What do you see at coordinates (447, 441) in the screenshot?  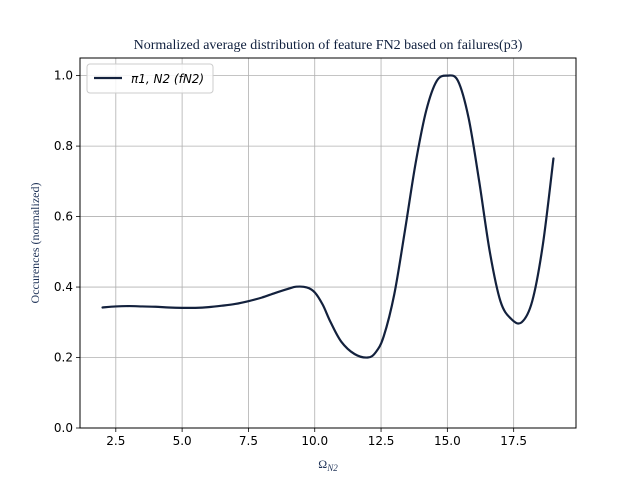 I see `x-tick-label: 15.0` at bounding box center [447, 441].